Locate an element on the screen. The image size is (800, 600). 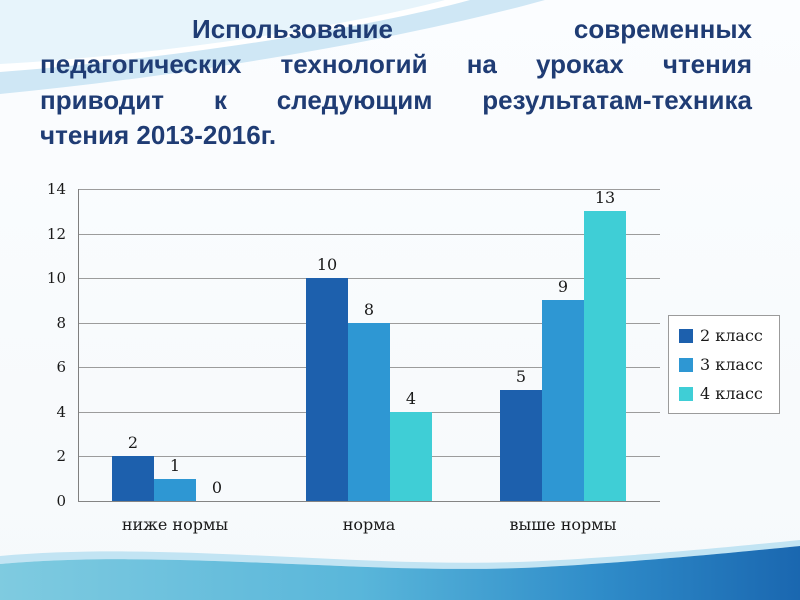
bottom-wave-decoration is located at coordinates (400, 570).